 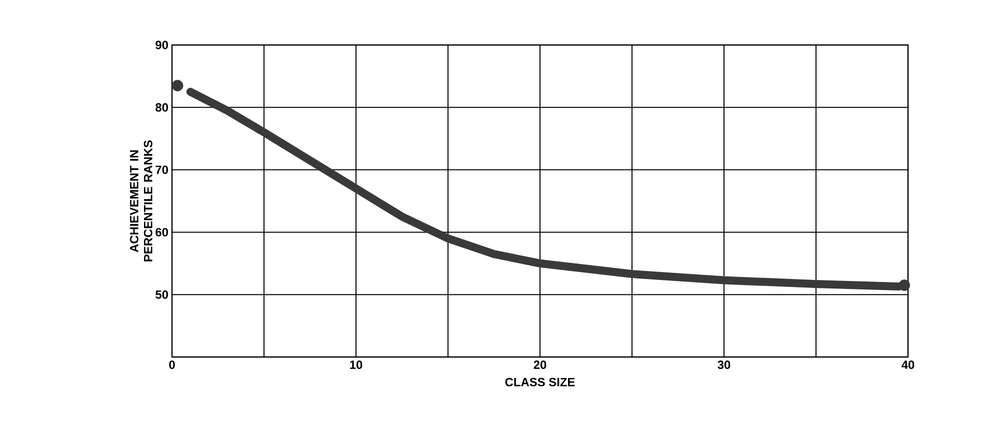 What do you see at coordinates (141, 201) in the screenshot?
I see `y-axis-title: ACHIEVEMENT IN PERCENTILE RANKS` at bounding box center [141, 201].